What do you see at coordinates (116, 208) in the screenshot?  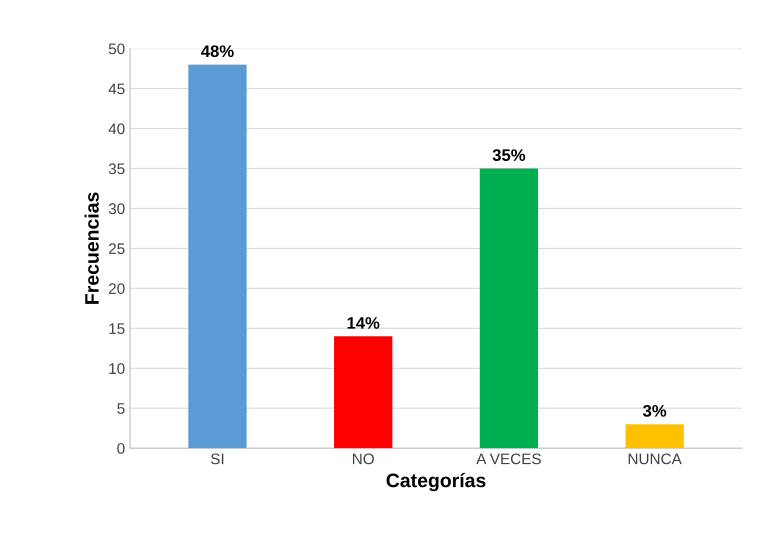 I see `y-tick-label: 30` at bounding box center [116, 208].